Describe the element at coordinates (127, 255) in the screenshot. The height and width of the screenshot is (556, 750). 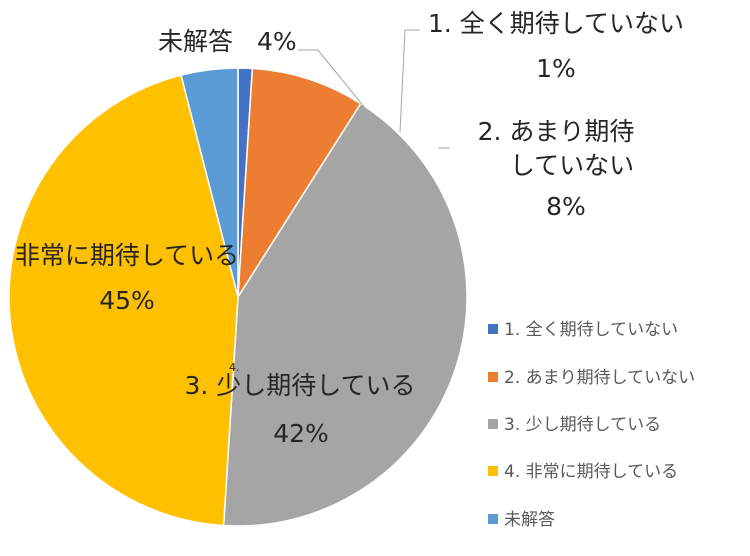
I see `data-label-4-text: 非常に期待している` at that location.